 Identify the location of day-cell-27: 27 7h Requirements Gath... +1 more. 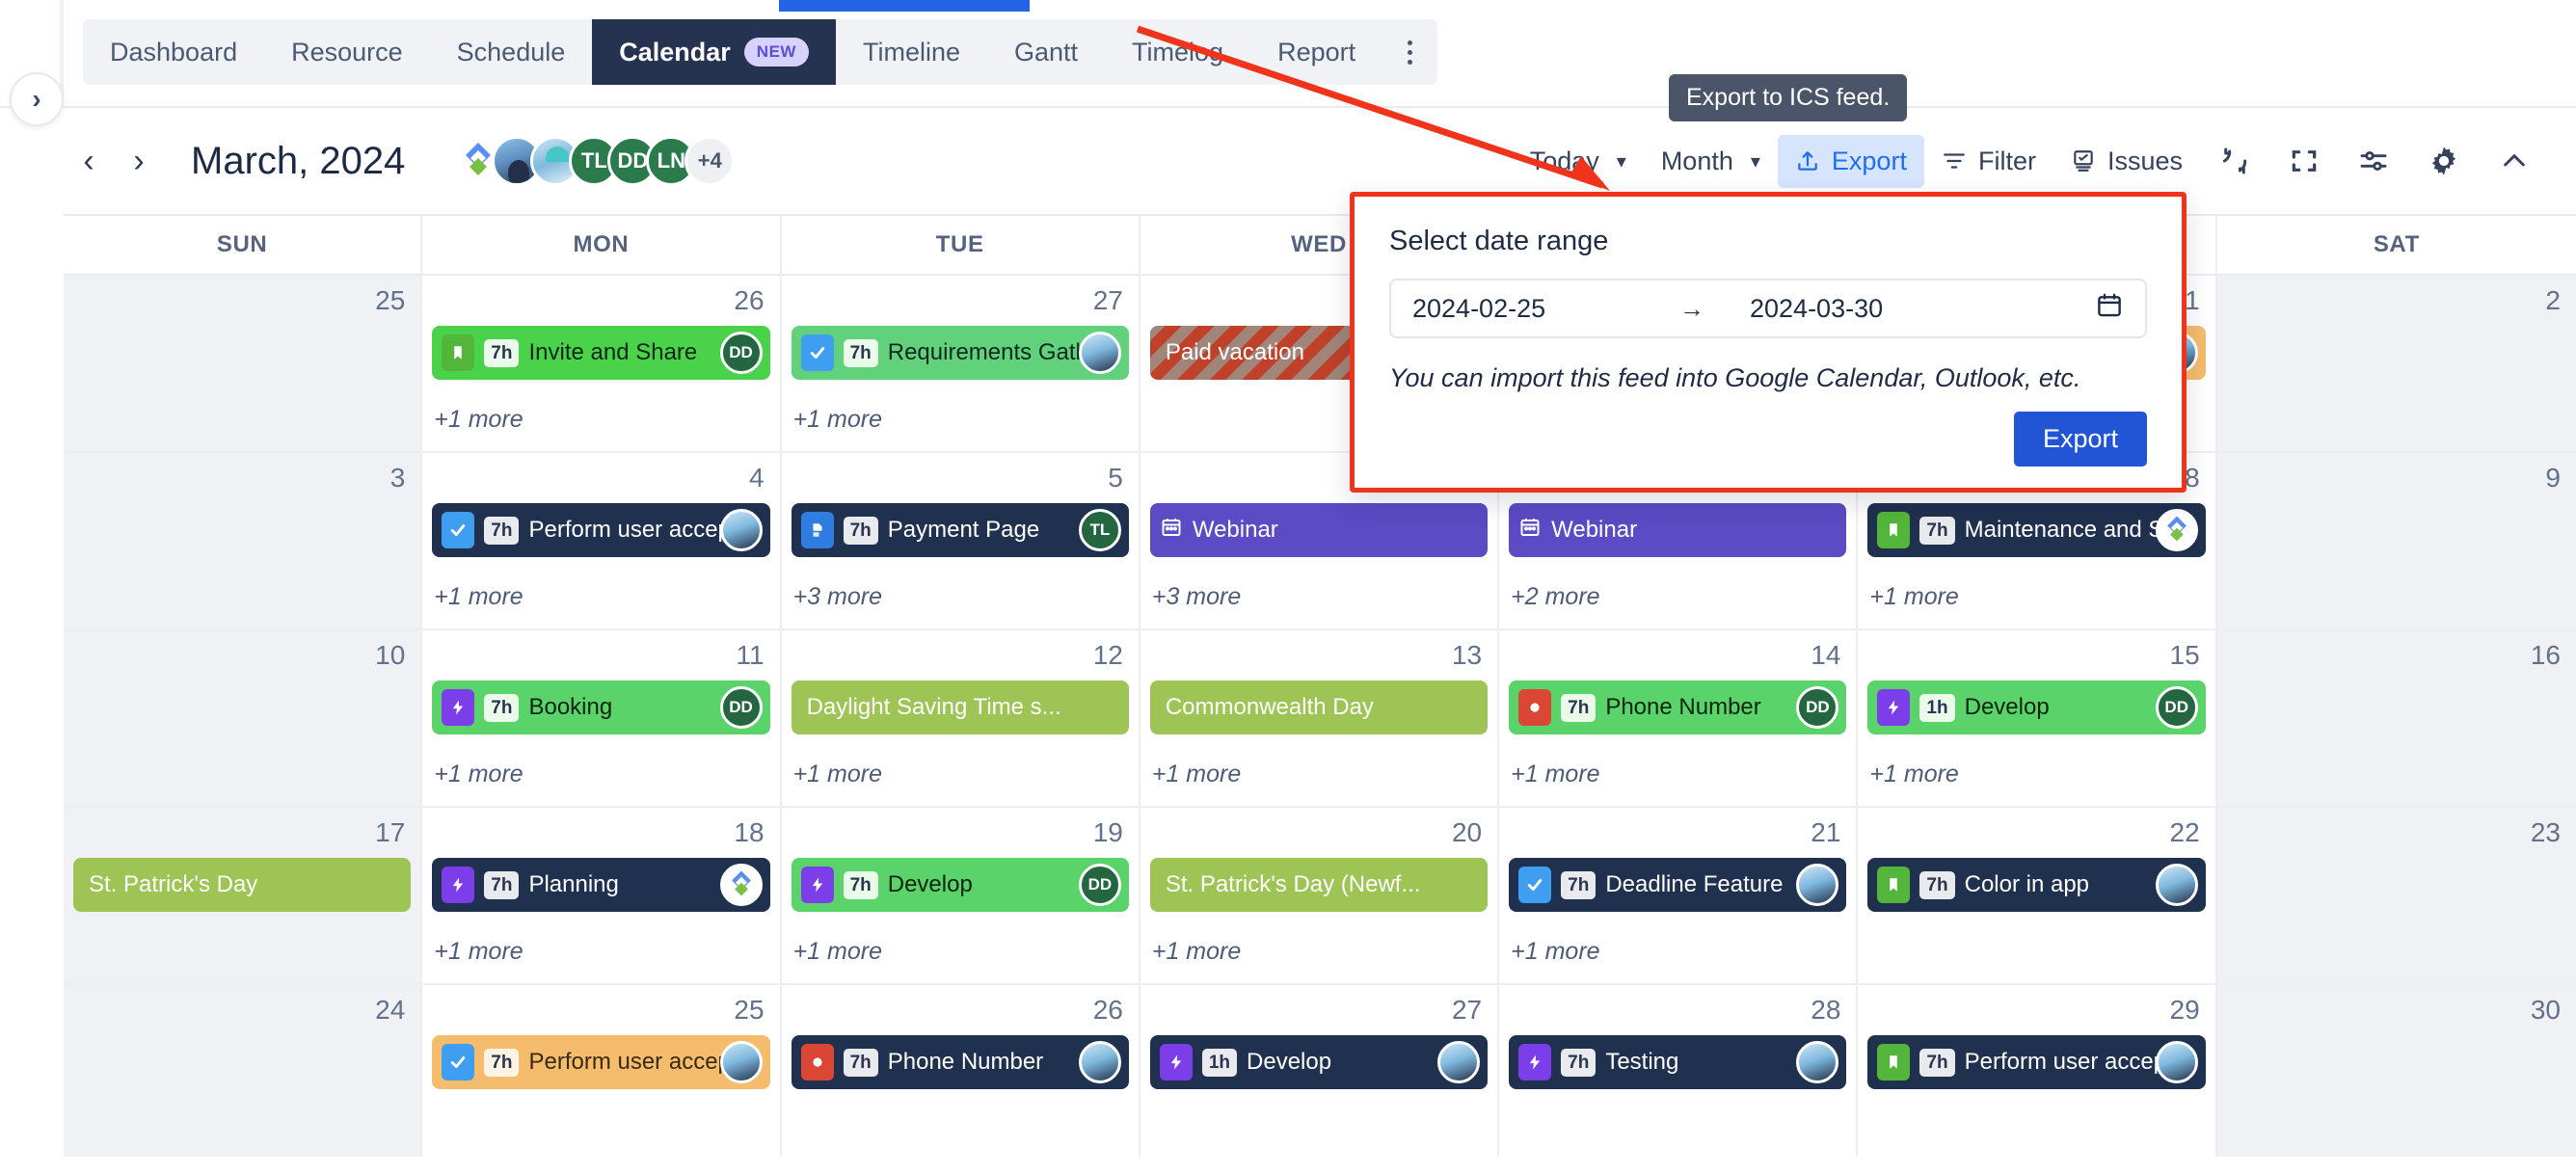
(961, 364).